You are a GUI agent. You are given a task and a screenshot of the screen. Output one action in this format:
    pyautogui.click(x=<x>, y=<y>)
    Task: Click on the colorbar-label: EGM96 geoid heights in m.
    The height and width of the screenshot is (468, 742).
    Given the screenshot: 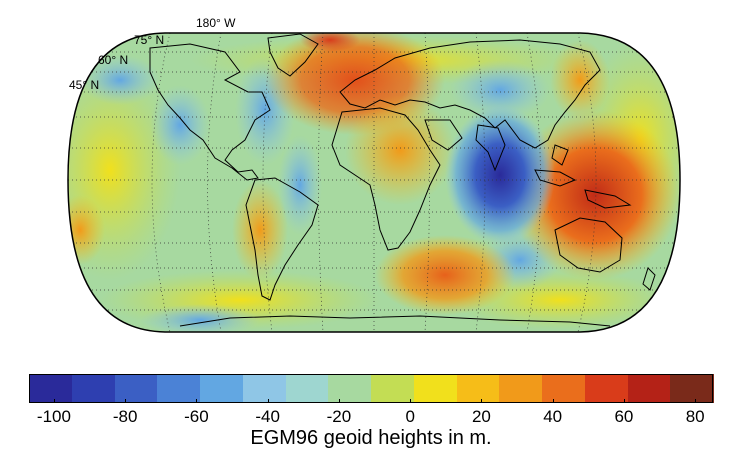 What is the action you would take?
    pyautogui.click(x=371, y=438)
    